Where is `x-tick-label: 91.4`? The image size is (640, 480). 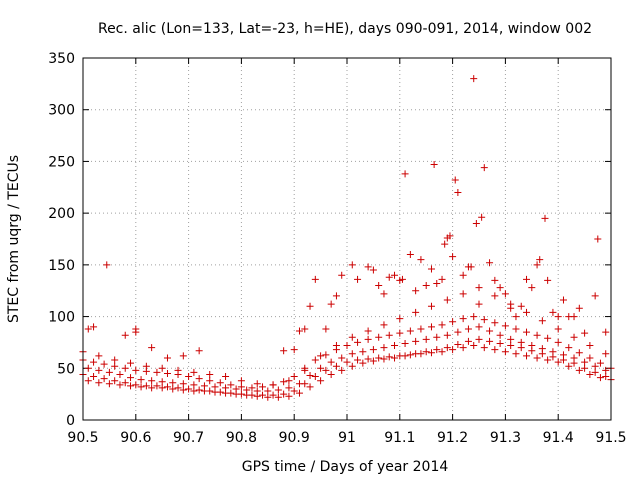 x-tick-label: 91.4 is located at coordinates (558, 438).